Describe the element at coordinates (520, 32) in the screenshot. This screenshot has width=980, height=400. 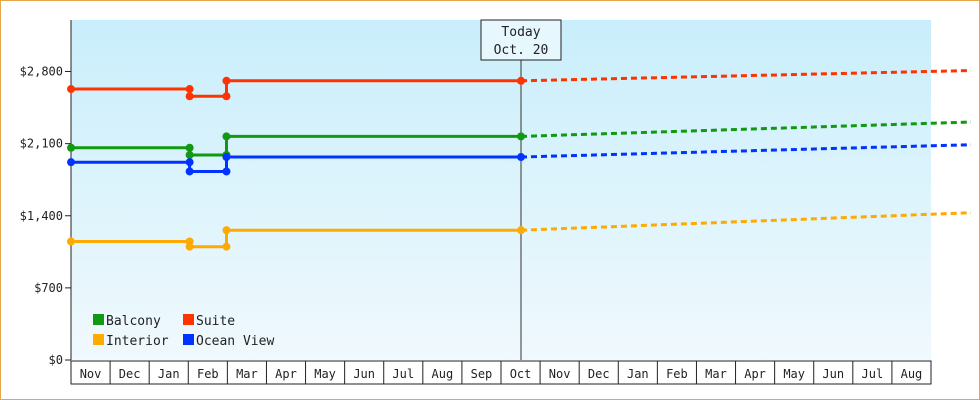
I see `today-callout-line1: Today` at that location.